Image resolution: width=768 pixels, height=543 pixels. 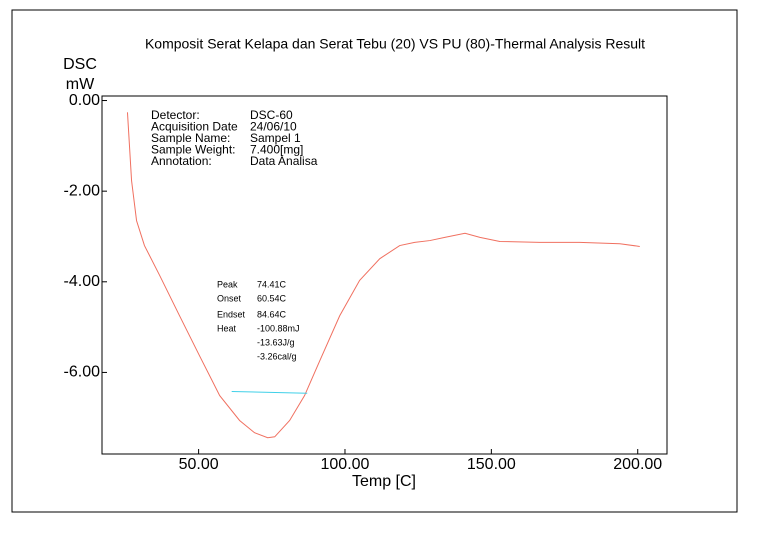 I want to click on y-tick-label: -4.00, so click(x=82, y=281).